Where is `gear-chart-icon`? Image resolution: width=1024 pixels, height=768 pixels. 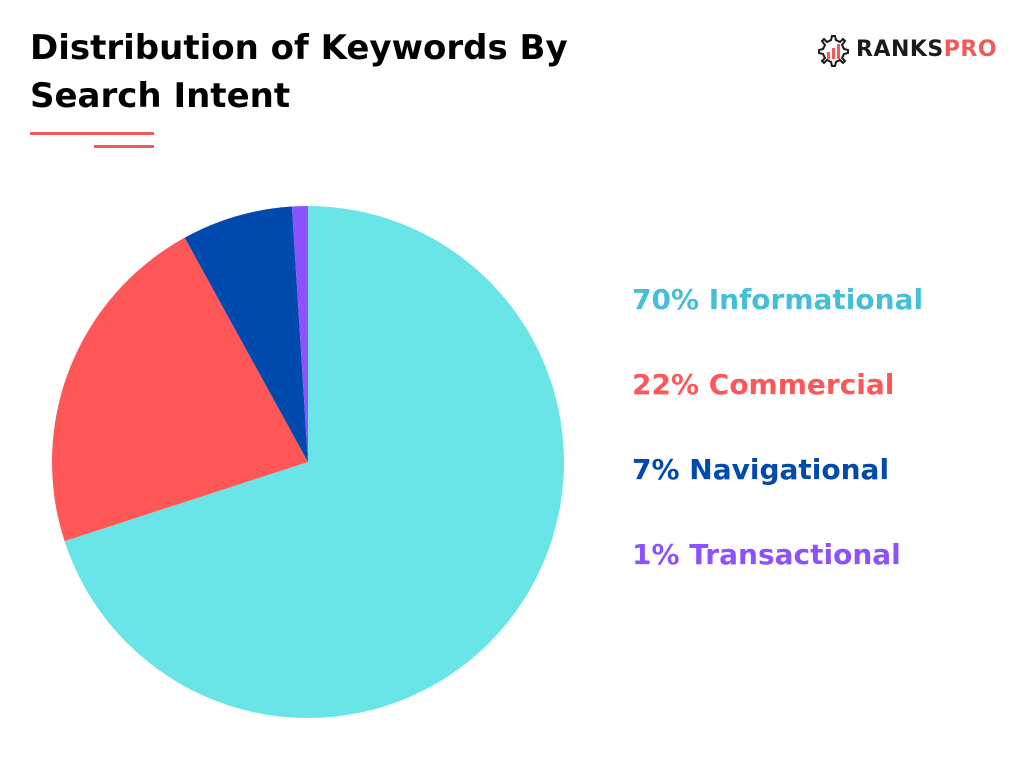 gear-chart-icon is located at coordinates (833, 51).